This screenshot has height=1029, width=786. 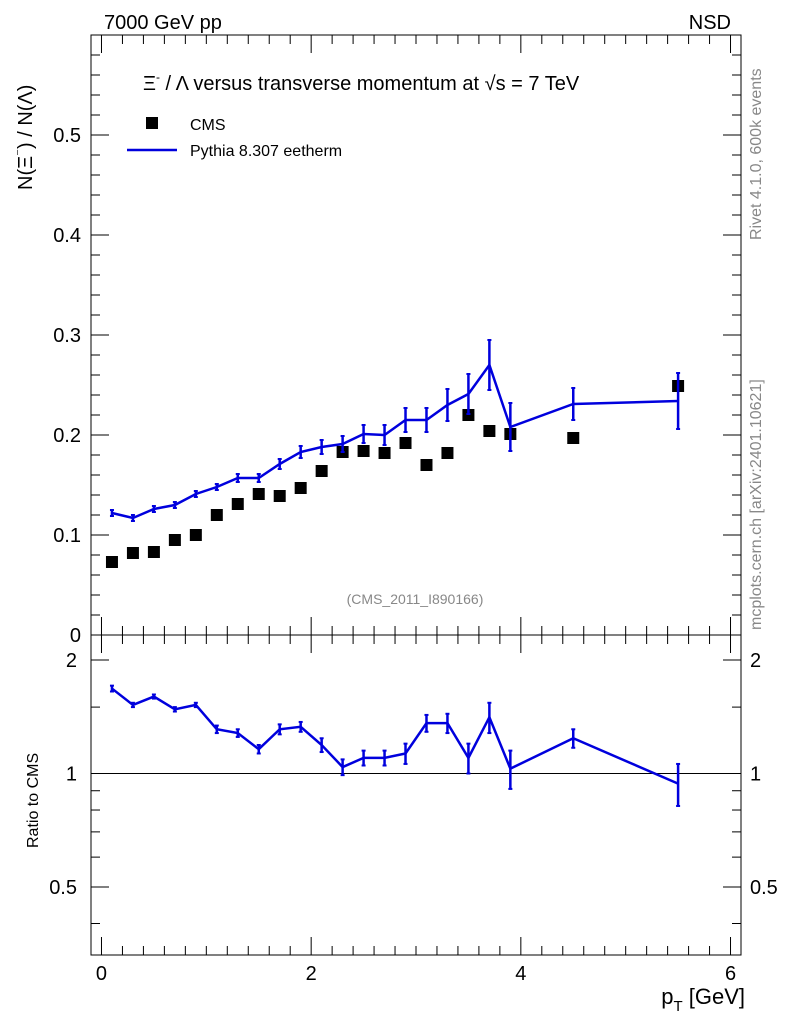 What do you see at coordinates (63, 888) in the screenshot?
I see `ratio-y-tick-label: 0.5` at bounding box center [63, 888].